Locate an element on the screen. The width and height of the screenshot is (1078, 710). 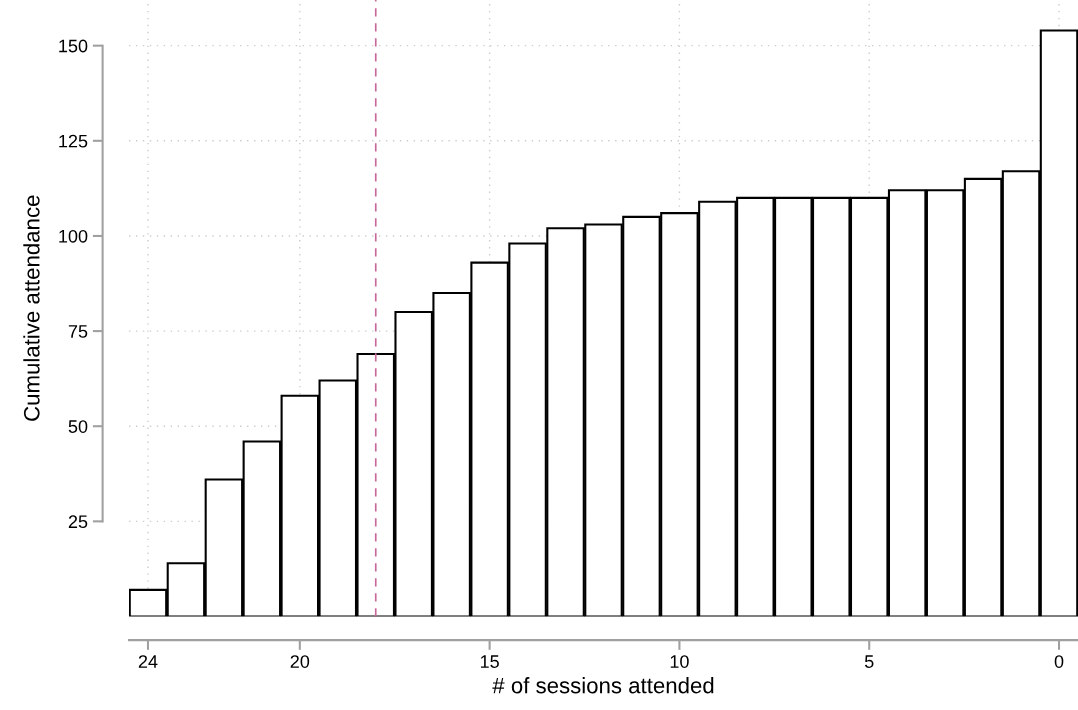
y-axis-title: Cumulative attendance is located at coordinates (31, 308).